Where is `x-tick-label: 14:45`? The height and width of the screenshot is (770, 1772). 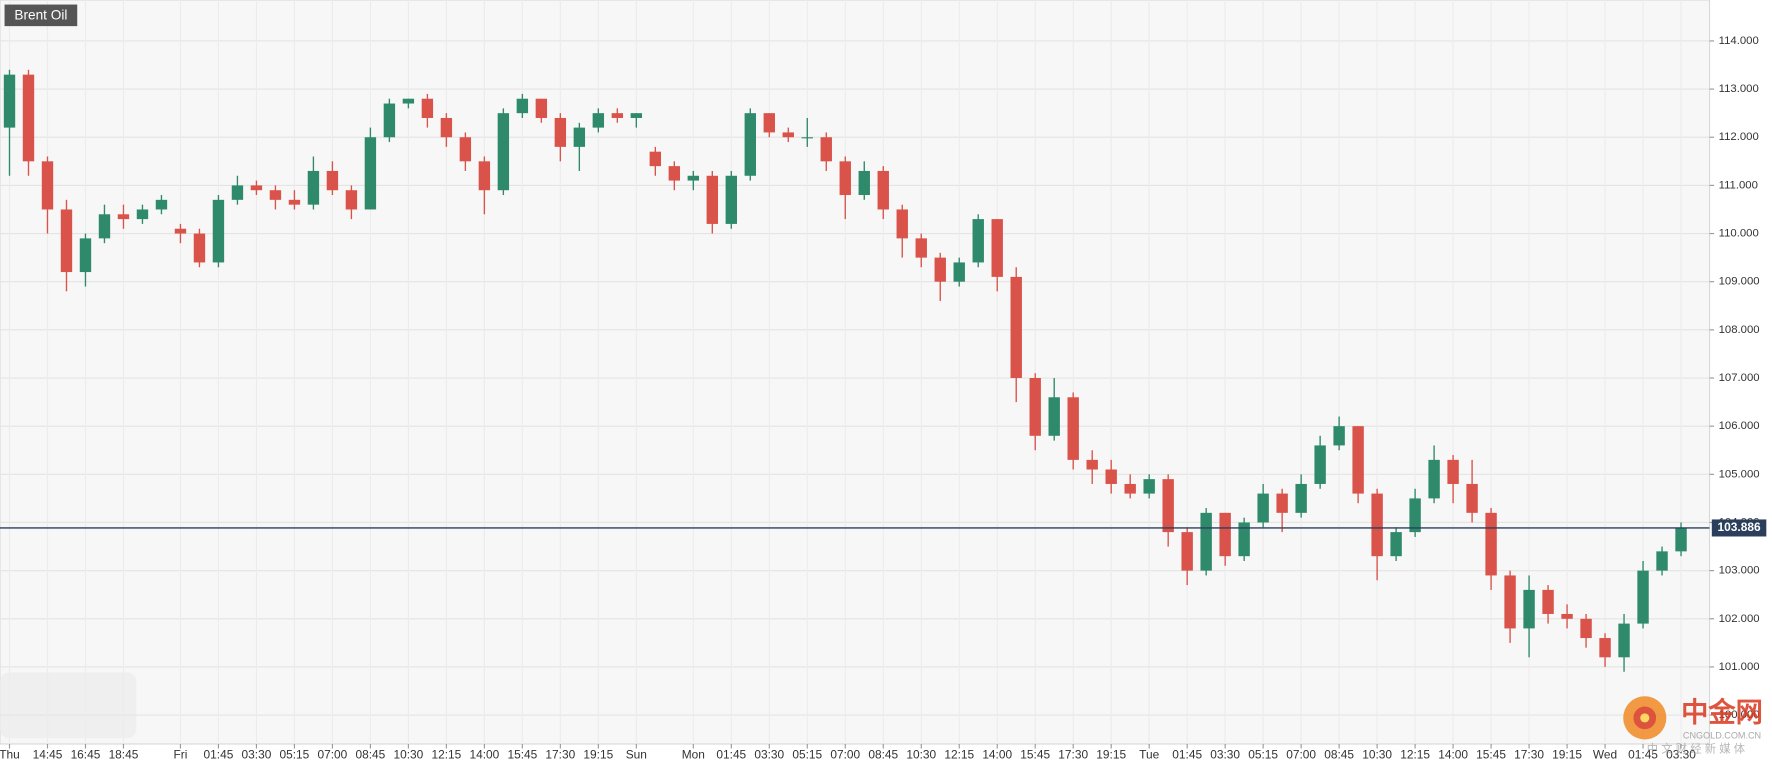 x-tick-label: 14:45 is located at coordinates (48, 755).